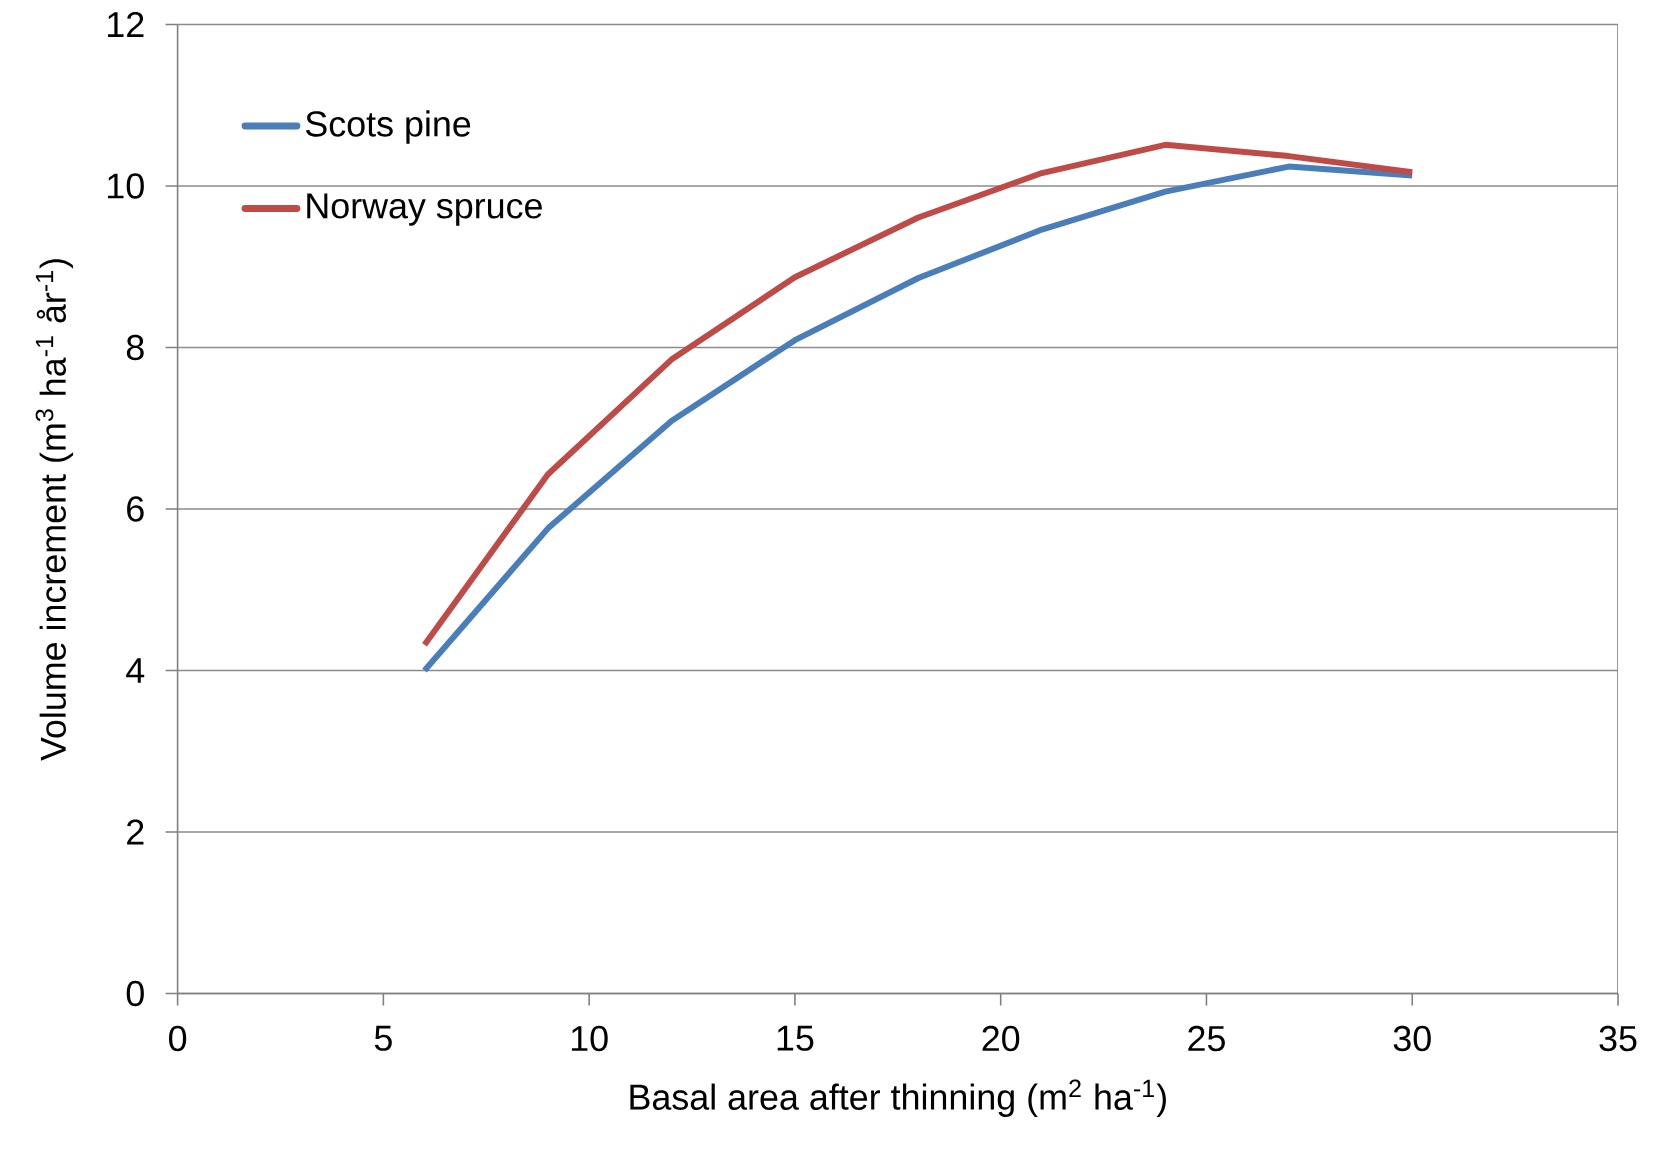 The width and height of the screenshot is (1657, 1156). I want to click on x-tick-label: 30, so click(1412, 1038).